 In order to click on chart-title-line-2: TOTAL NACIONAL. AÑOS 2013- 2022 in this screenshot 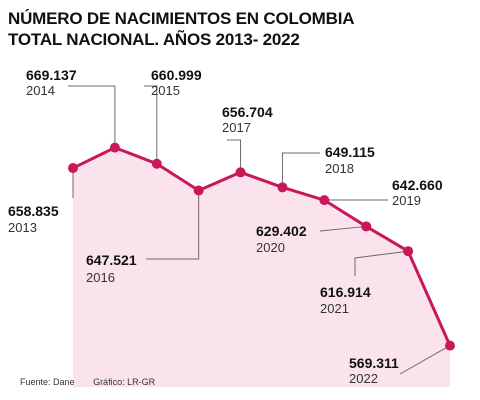, I will do `click(154, 39)`.